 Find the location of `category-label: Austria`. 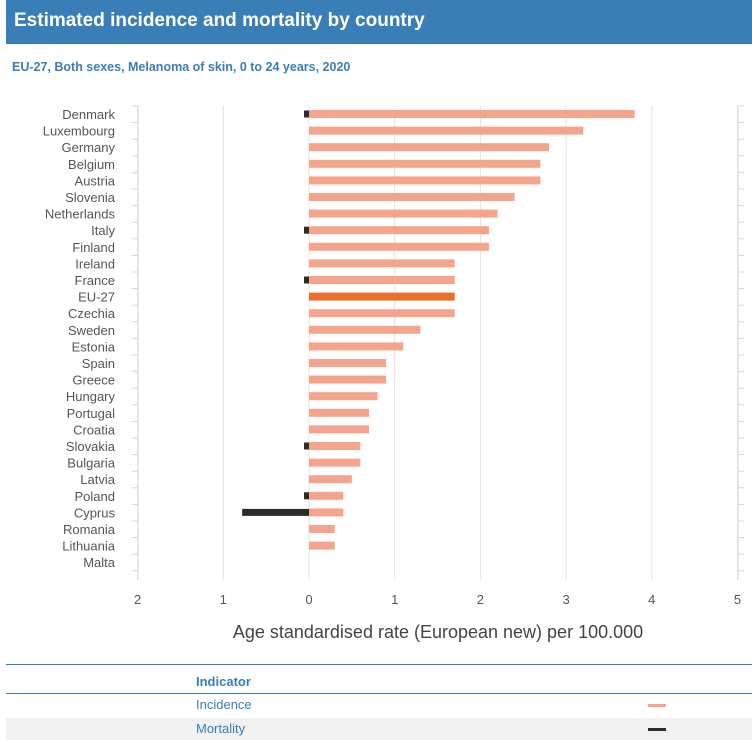

category-label: Austria is located at coordinates (95, 180).